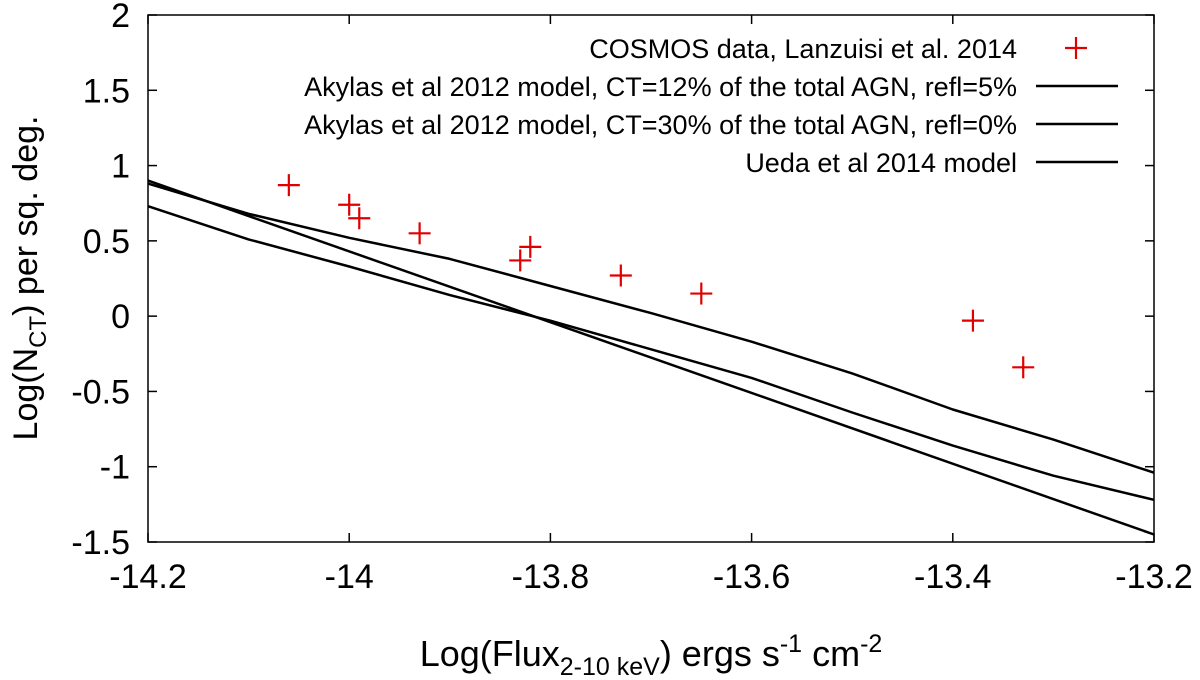 The width and height of the screenshot is (1200, 680). Describe the element at coordinates (26, 216) in the screenshot. I see `y-axis-label-suffix: ) per sq. deg.` at that location.